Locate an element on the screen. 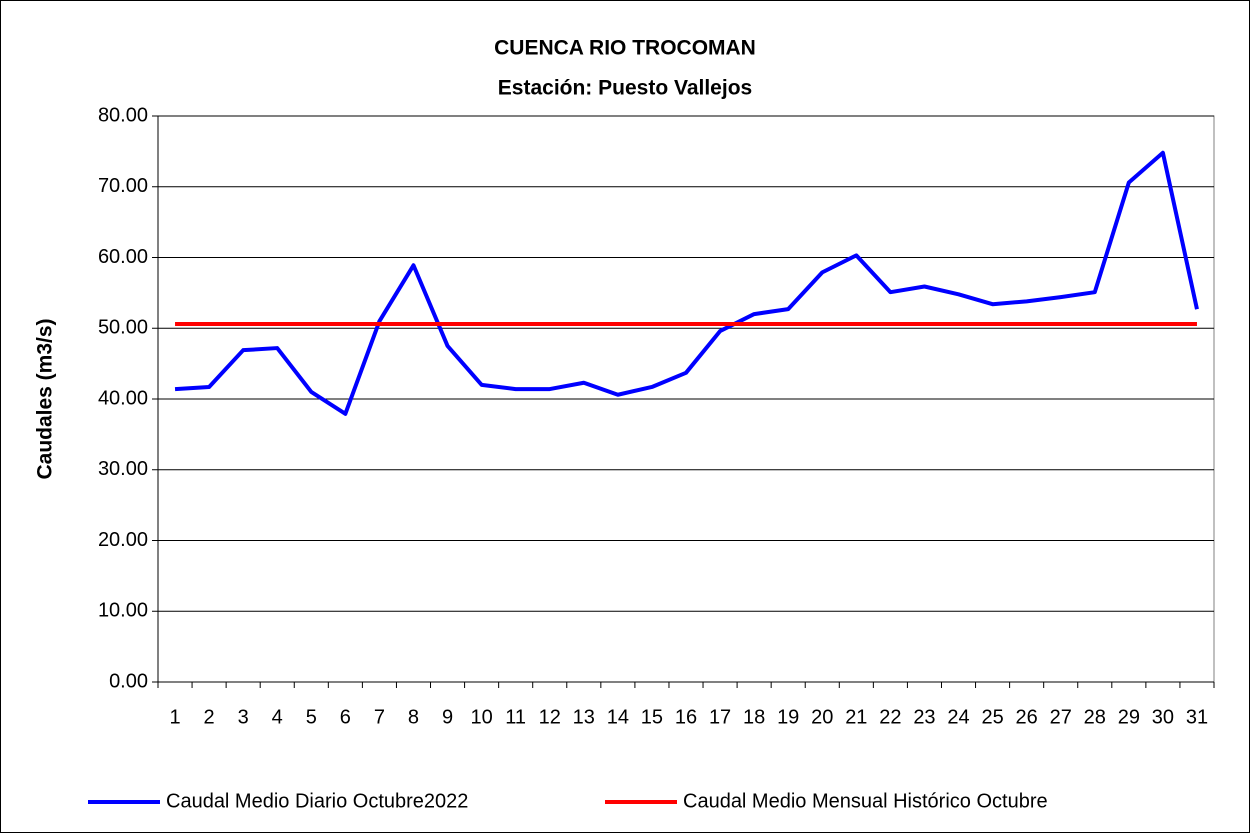  x-tick-label: 21 is located at coordinates (856, 717).